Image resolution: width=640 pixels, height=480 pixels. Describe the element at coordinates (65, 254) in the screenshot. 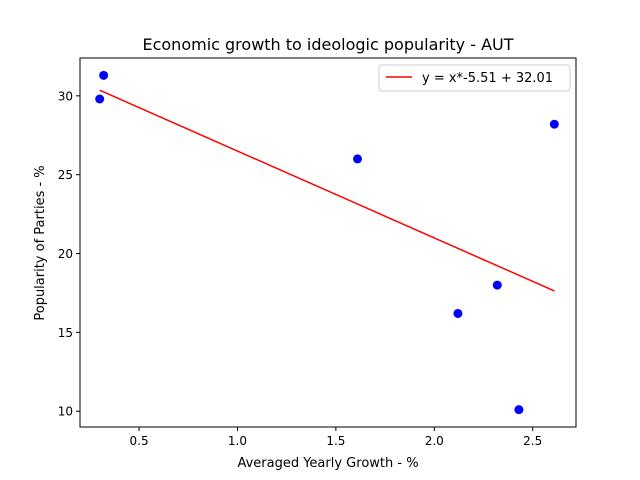

I see `y-tick-label: 20` at that location.